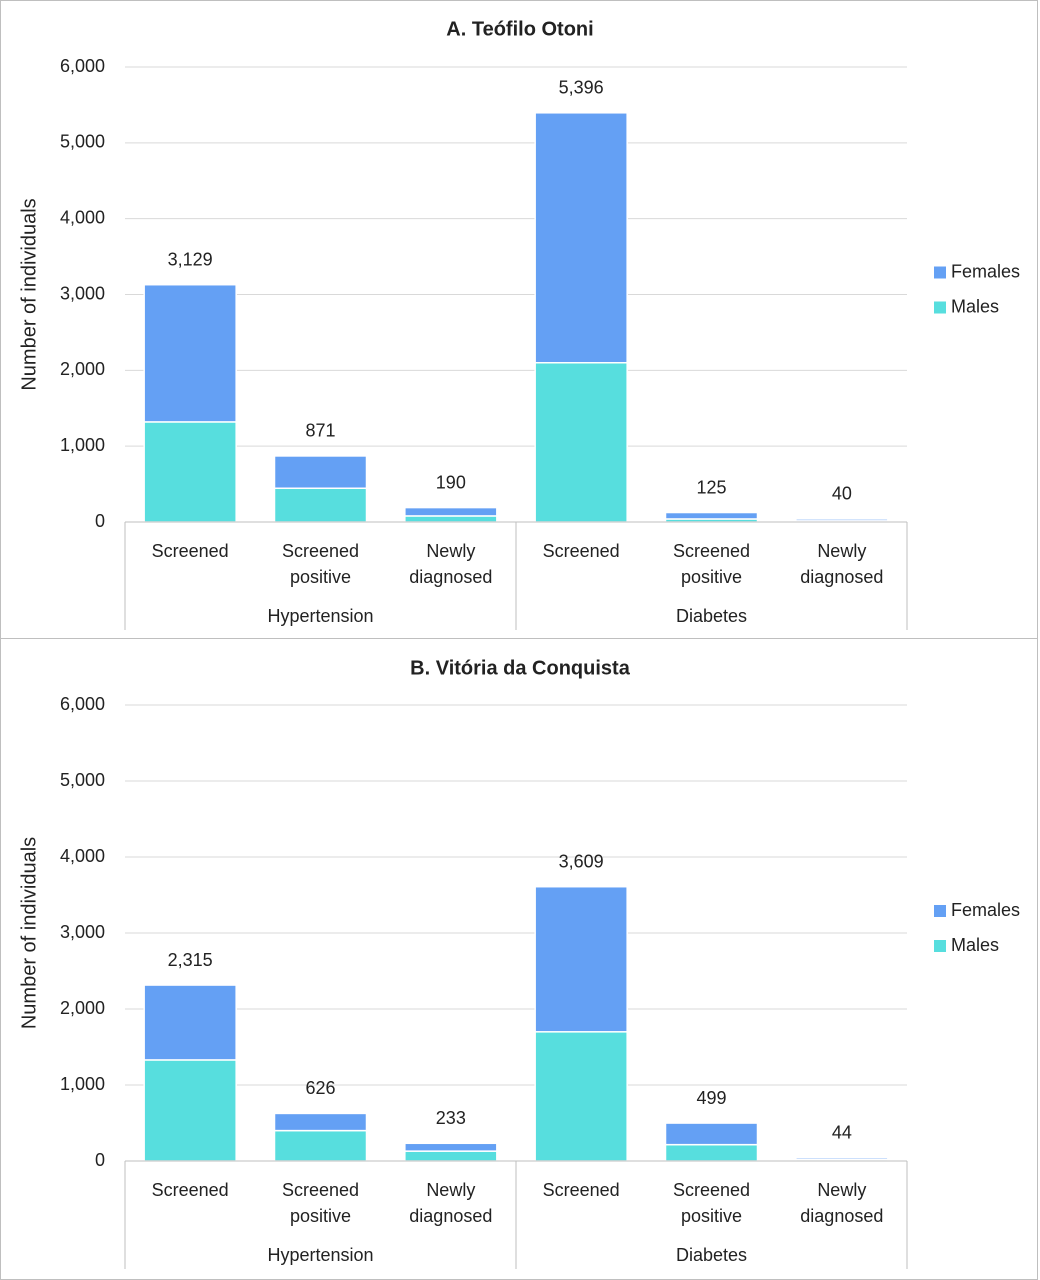  Describe the element at coordinates (711, 1098) in the screenshot. I see `data-label: 499` at that location.